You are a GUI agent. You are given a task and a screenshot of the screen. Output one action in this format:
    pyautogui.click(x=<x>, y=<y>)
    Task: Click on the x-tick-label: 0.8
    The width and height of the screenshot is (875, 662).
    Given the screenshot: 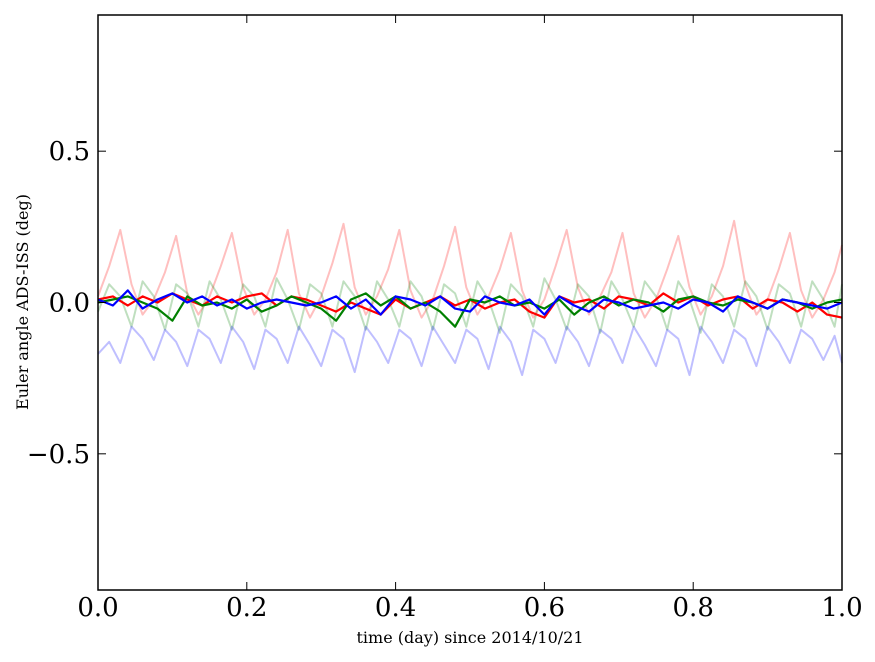 What is the action you would take?
    pyautogui.click(x=693, y=608)
    